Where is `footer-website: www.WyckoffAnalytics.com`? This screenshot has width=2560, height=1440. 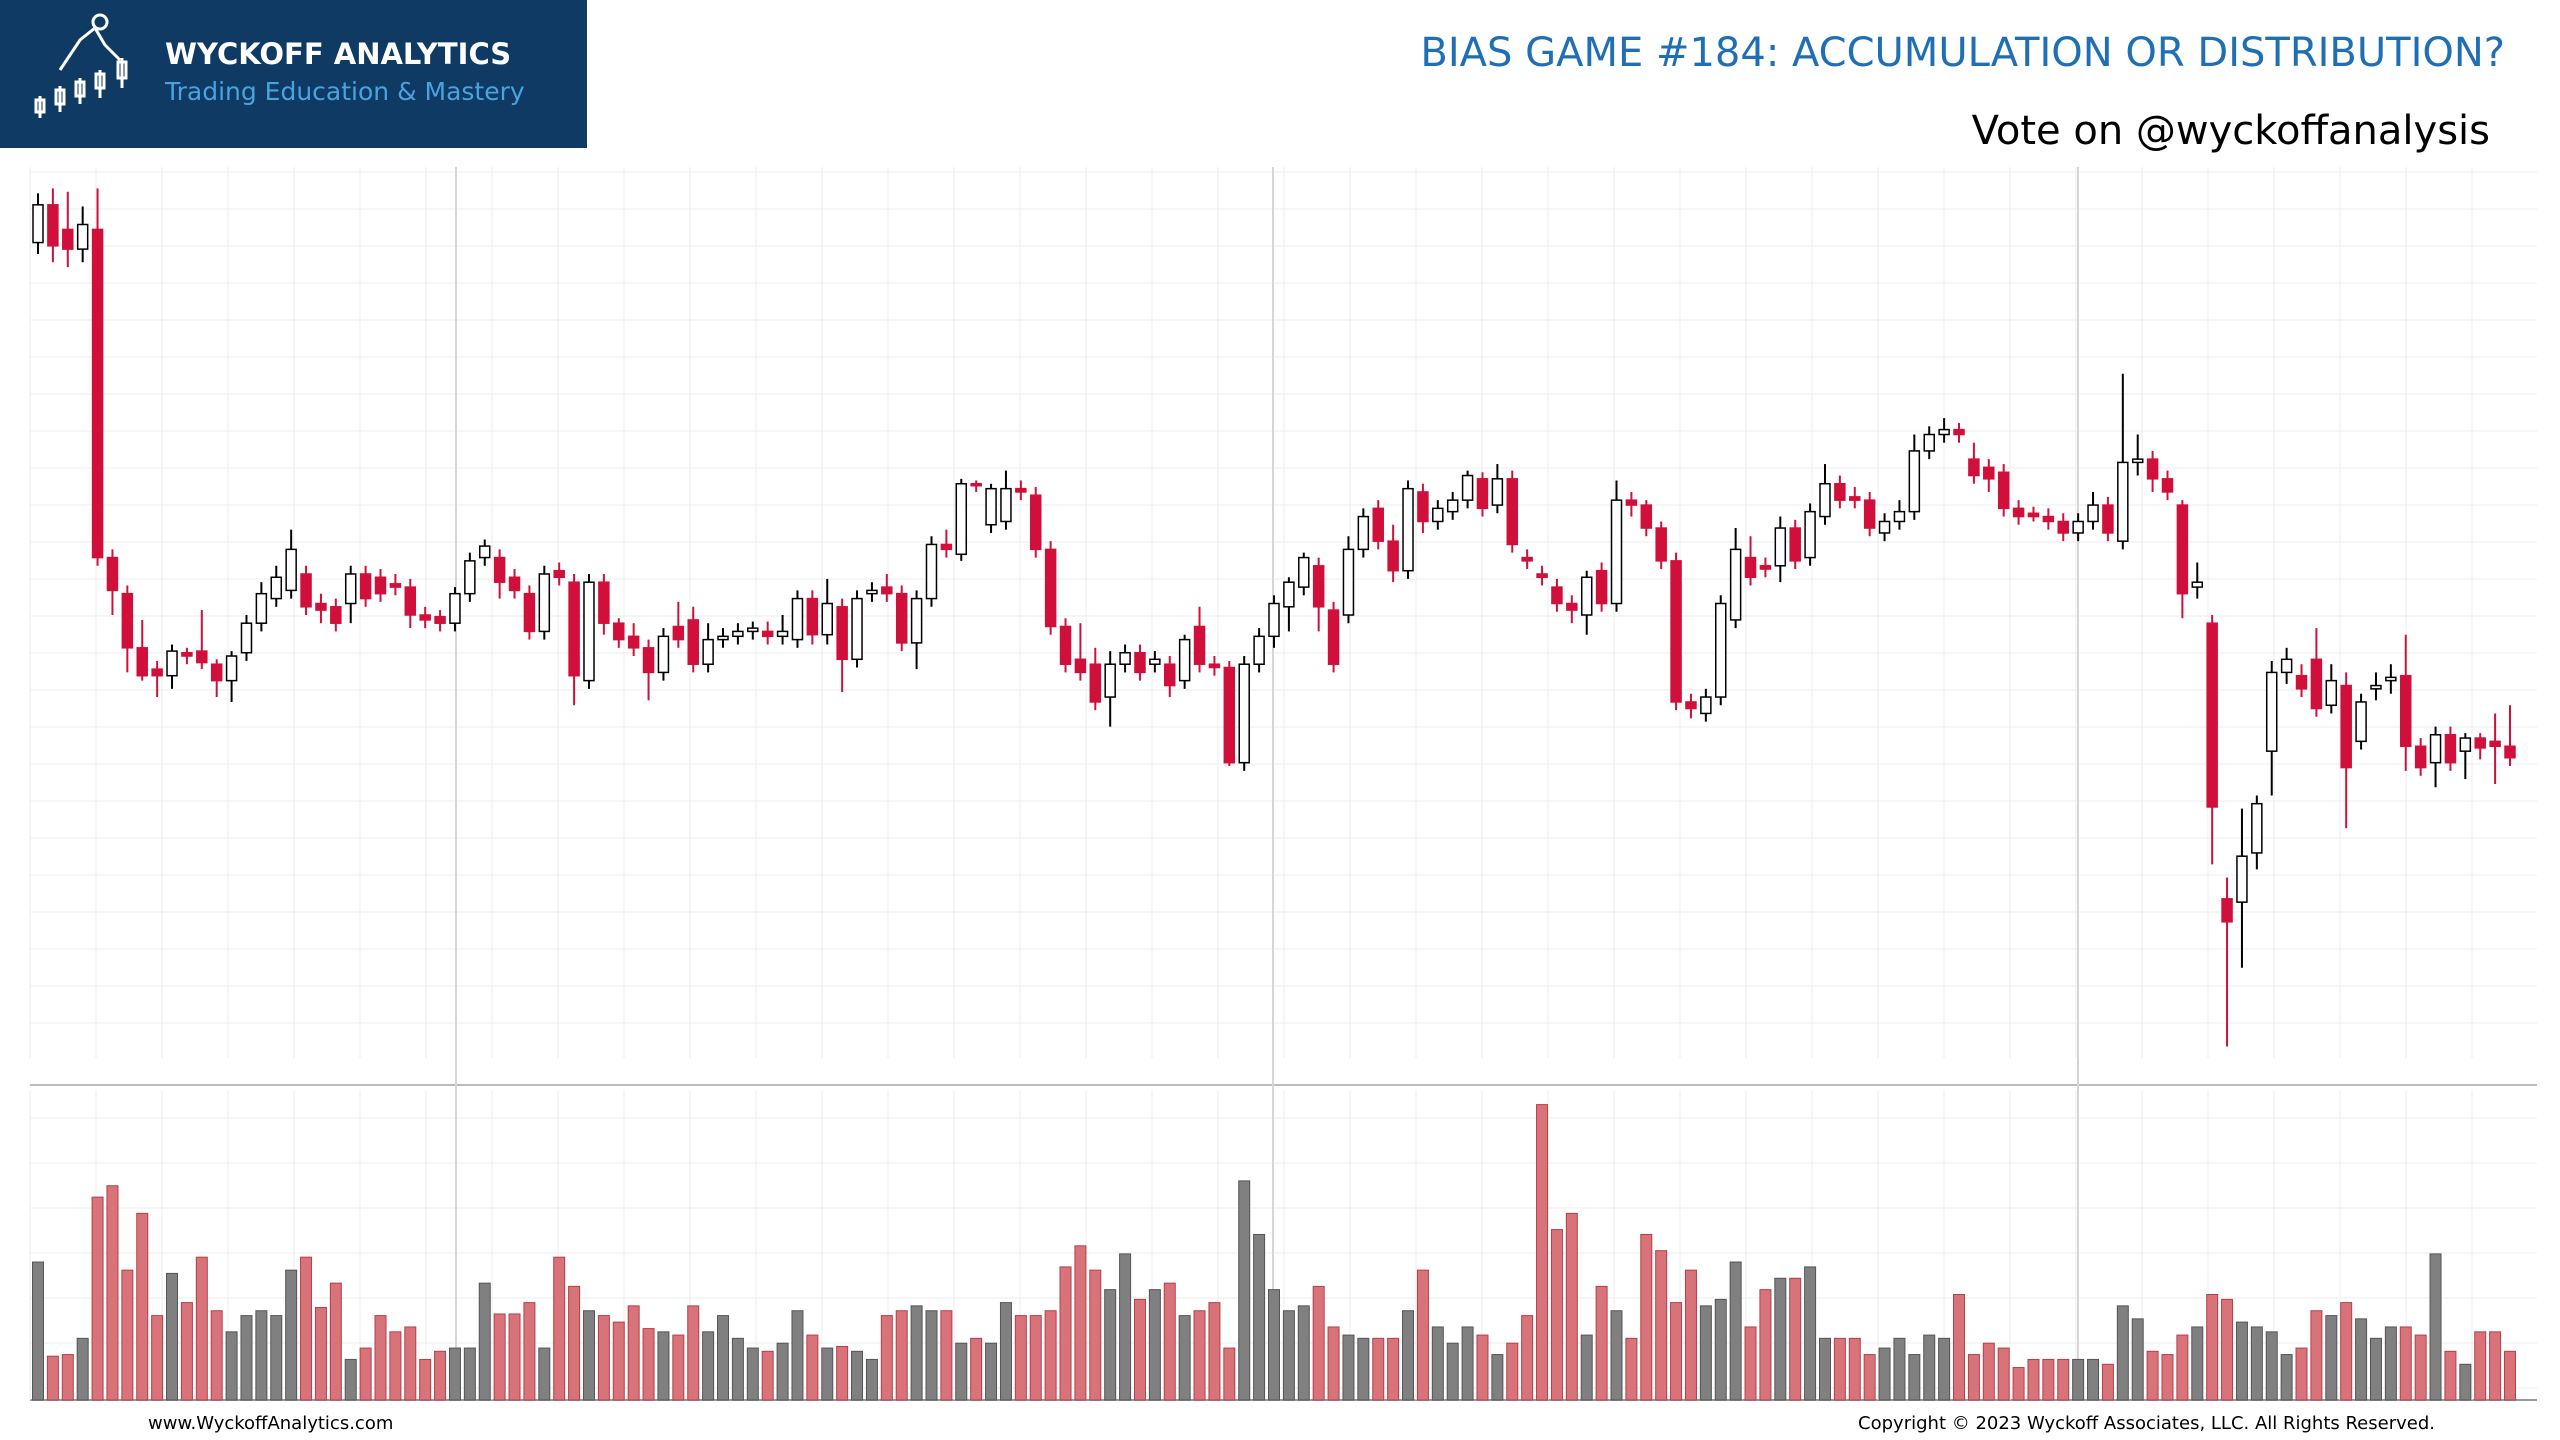
footer-website: www.WyckoffAnalytics.com is located at coordinates (270, 1423).